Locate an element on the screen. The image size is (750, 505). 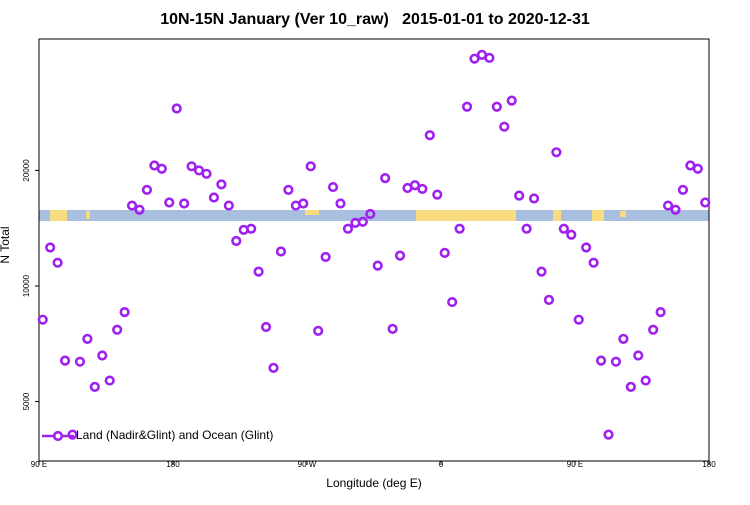
x-tick-label: 90 W is located at coordinates (307, 464).